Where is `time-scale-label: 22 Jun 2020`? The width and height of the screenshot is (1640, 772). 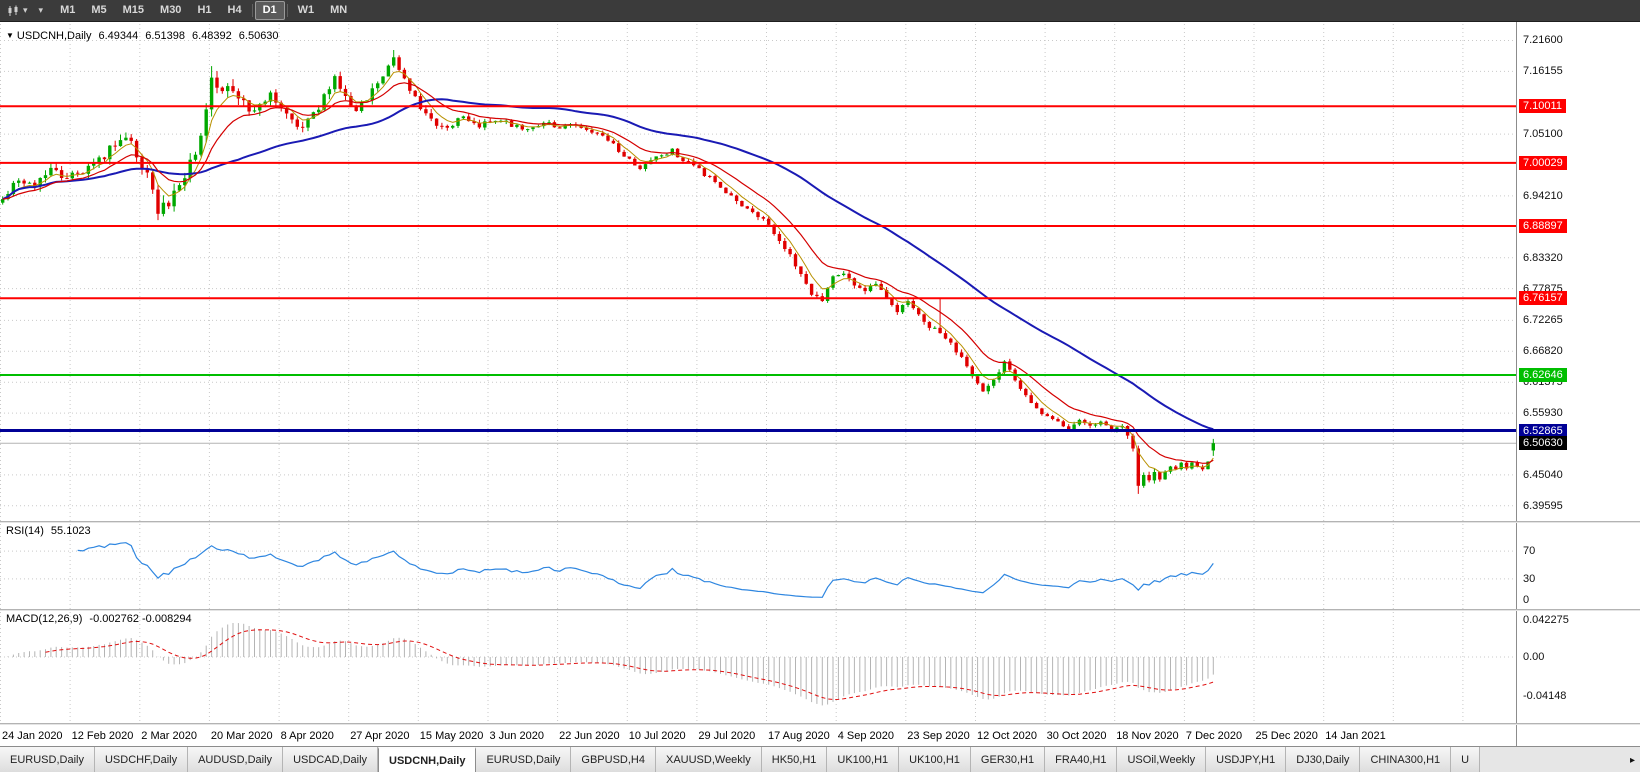 time-scale-label: 22 Jun 2020 is located at coordinates (589, 736).